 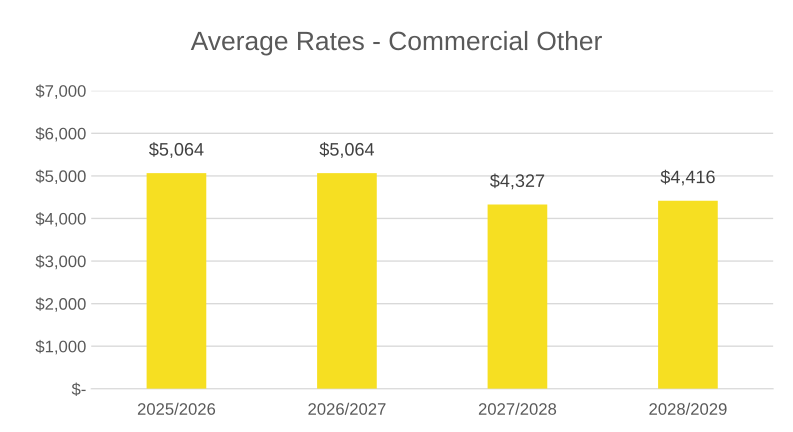 What do you see at coordinates (347, 408) in the screenshot?
I see `x-tick-label: 2026/2027` at bounding box center [347, 408].